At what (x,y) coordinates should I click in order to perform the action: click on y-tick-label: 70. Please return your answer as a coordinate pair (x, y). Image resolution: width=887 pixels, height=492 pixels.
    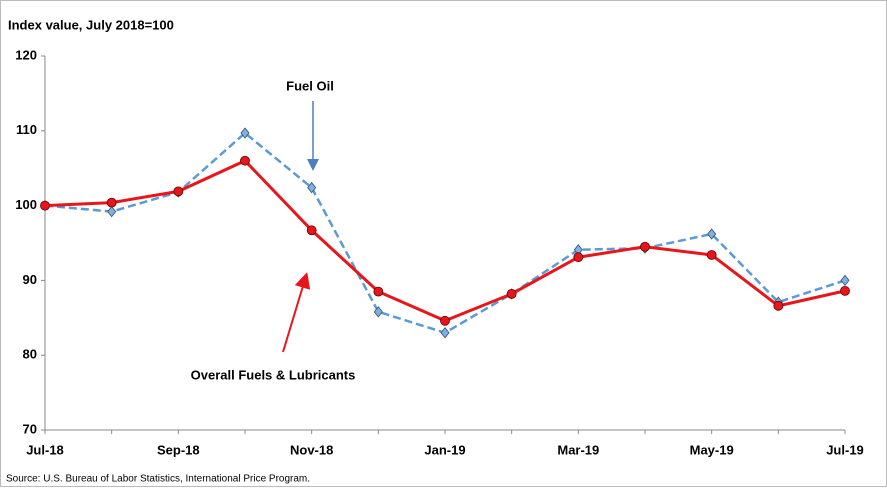
    Looking at the image, I should click on (30, 428).